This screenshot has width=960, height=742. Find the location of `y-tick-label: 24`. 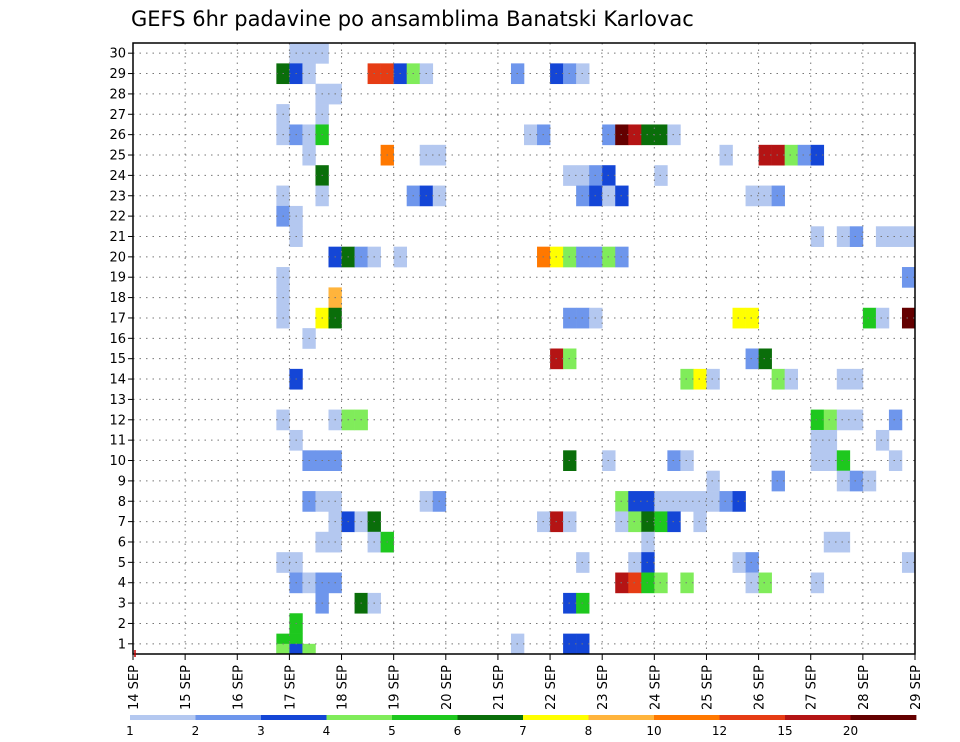

y-tick-label: 24 is located at coordinates (117, 176).